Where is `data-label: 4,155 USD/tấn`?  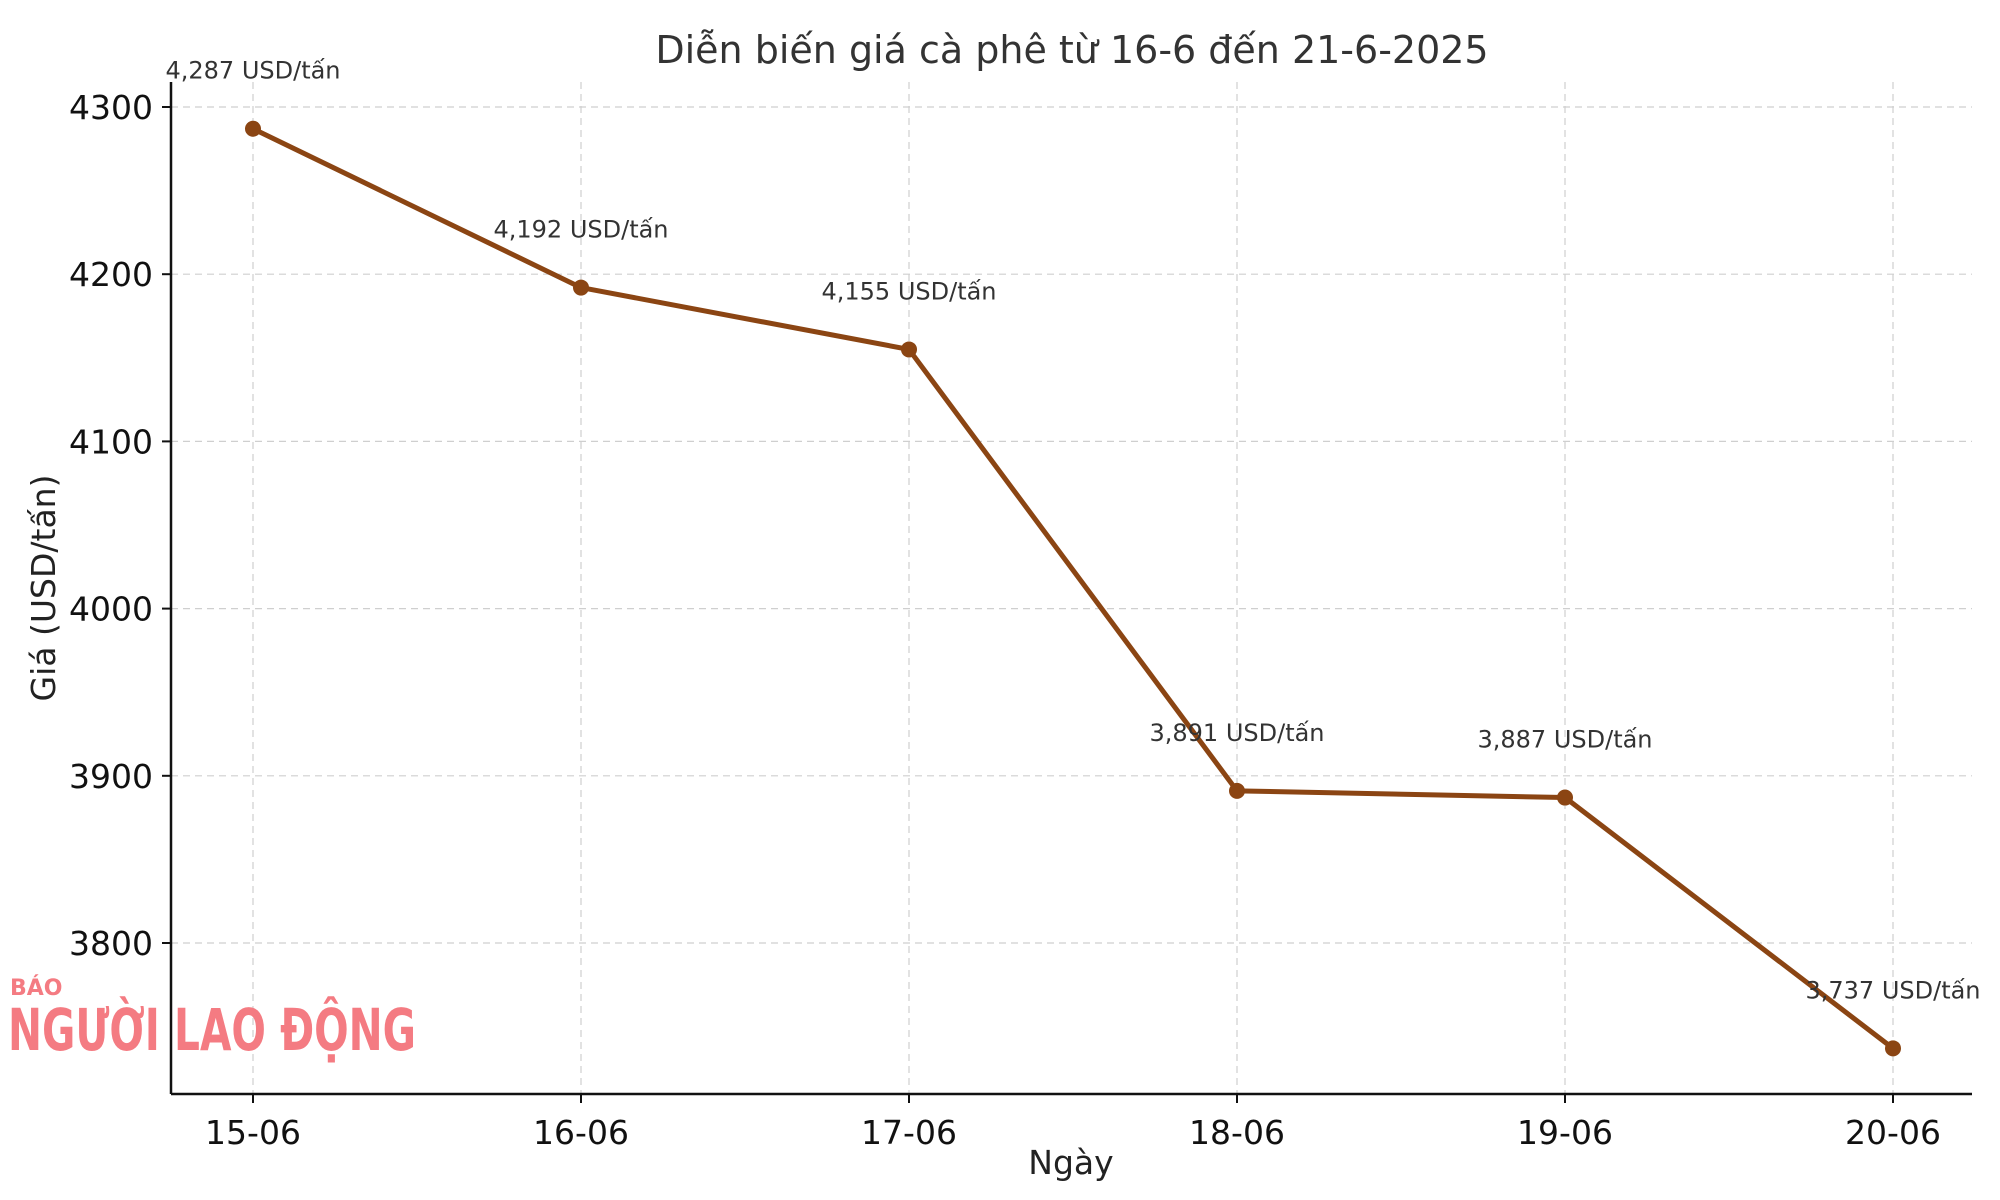
data-label: 4,155 USD/tấn is located at coordinates (908, 291).